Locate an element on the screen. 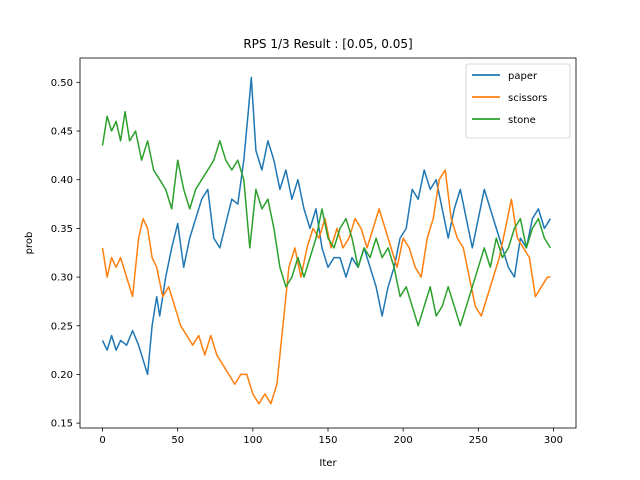 The height and width of the screenshot is (480, 640). y-tick-label: 0.45 is located at coordinates (62, 132).